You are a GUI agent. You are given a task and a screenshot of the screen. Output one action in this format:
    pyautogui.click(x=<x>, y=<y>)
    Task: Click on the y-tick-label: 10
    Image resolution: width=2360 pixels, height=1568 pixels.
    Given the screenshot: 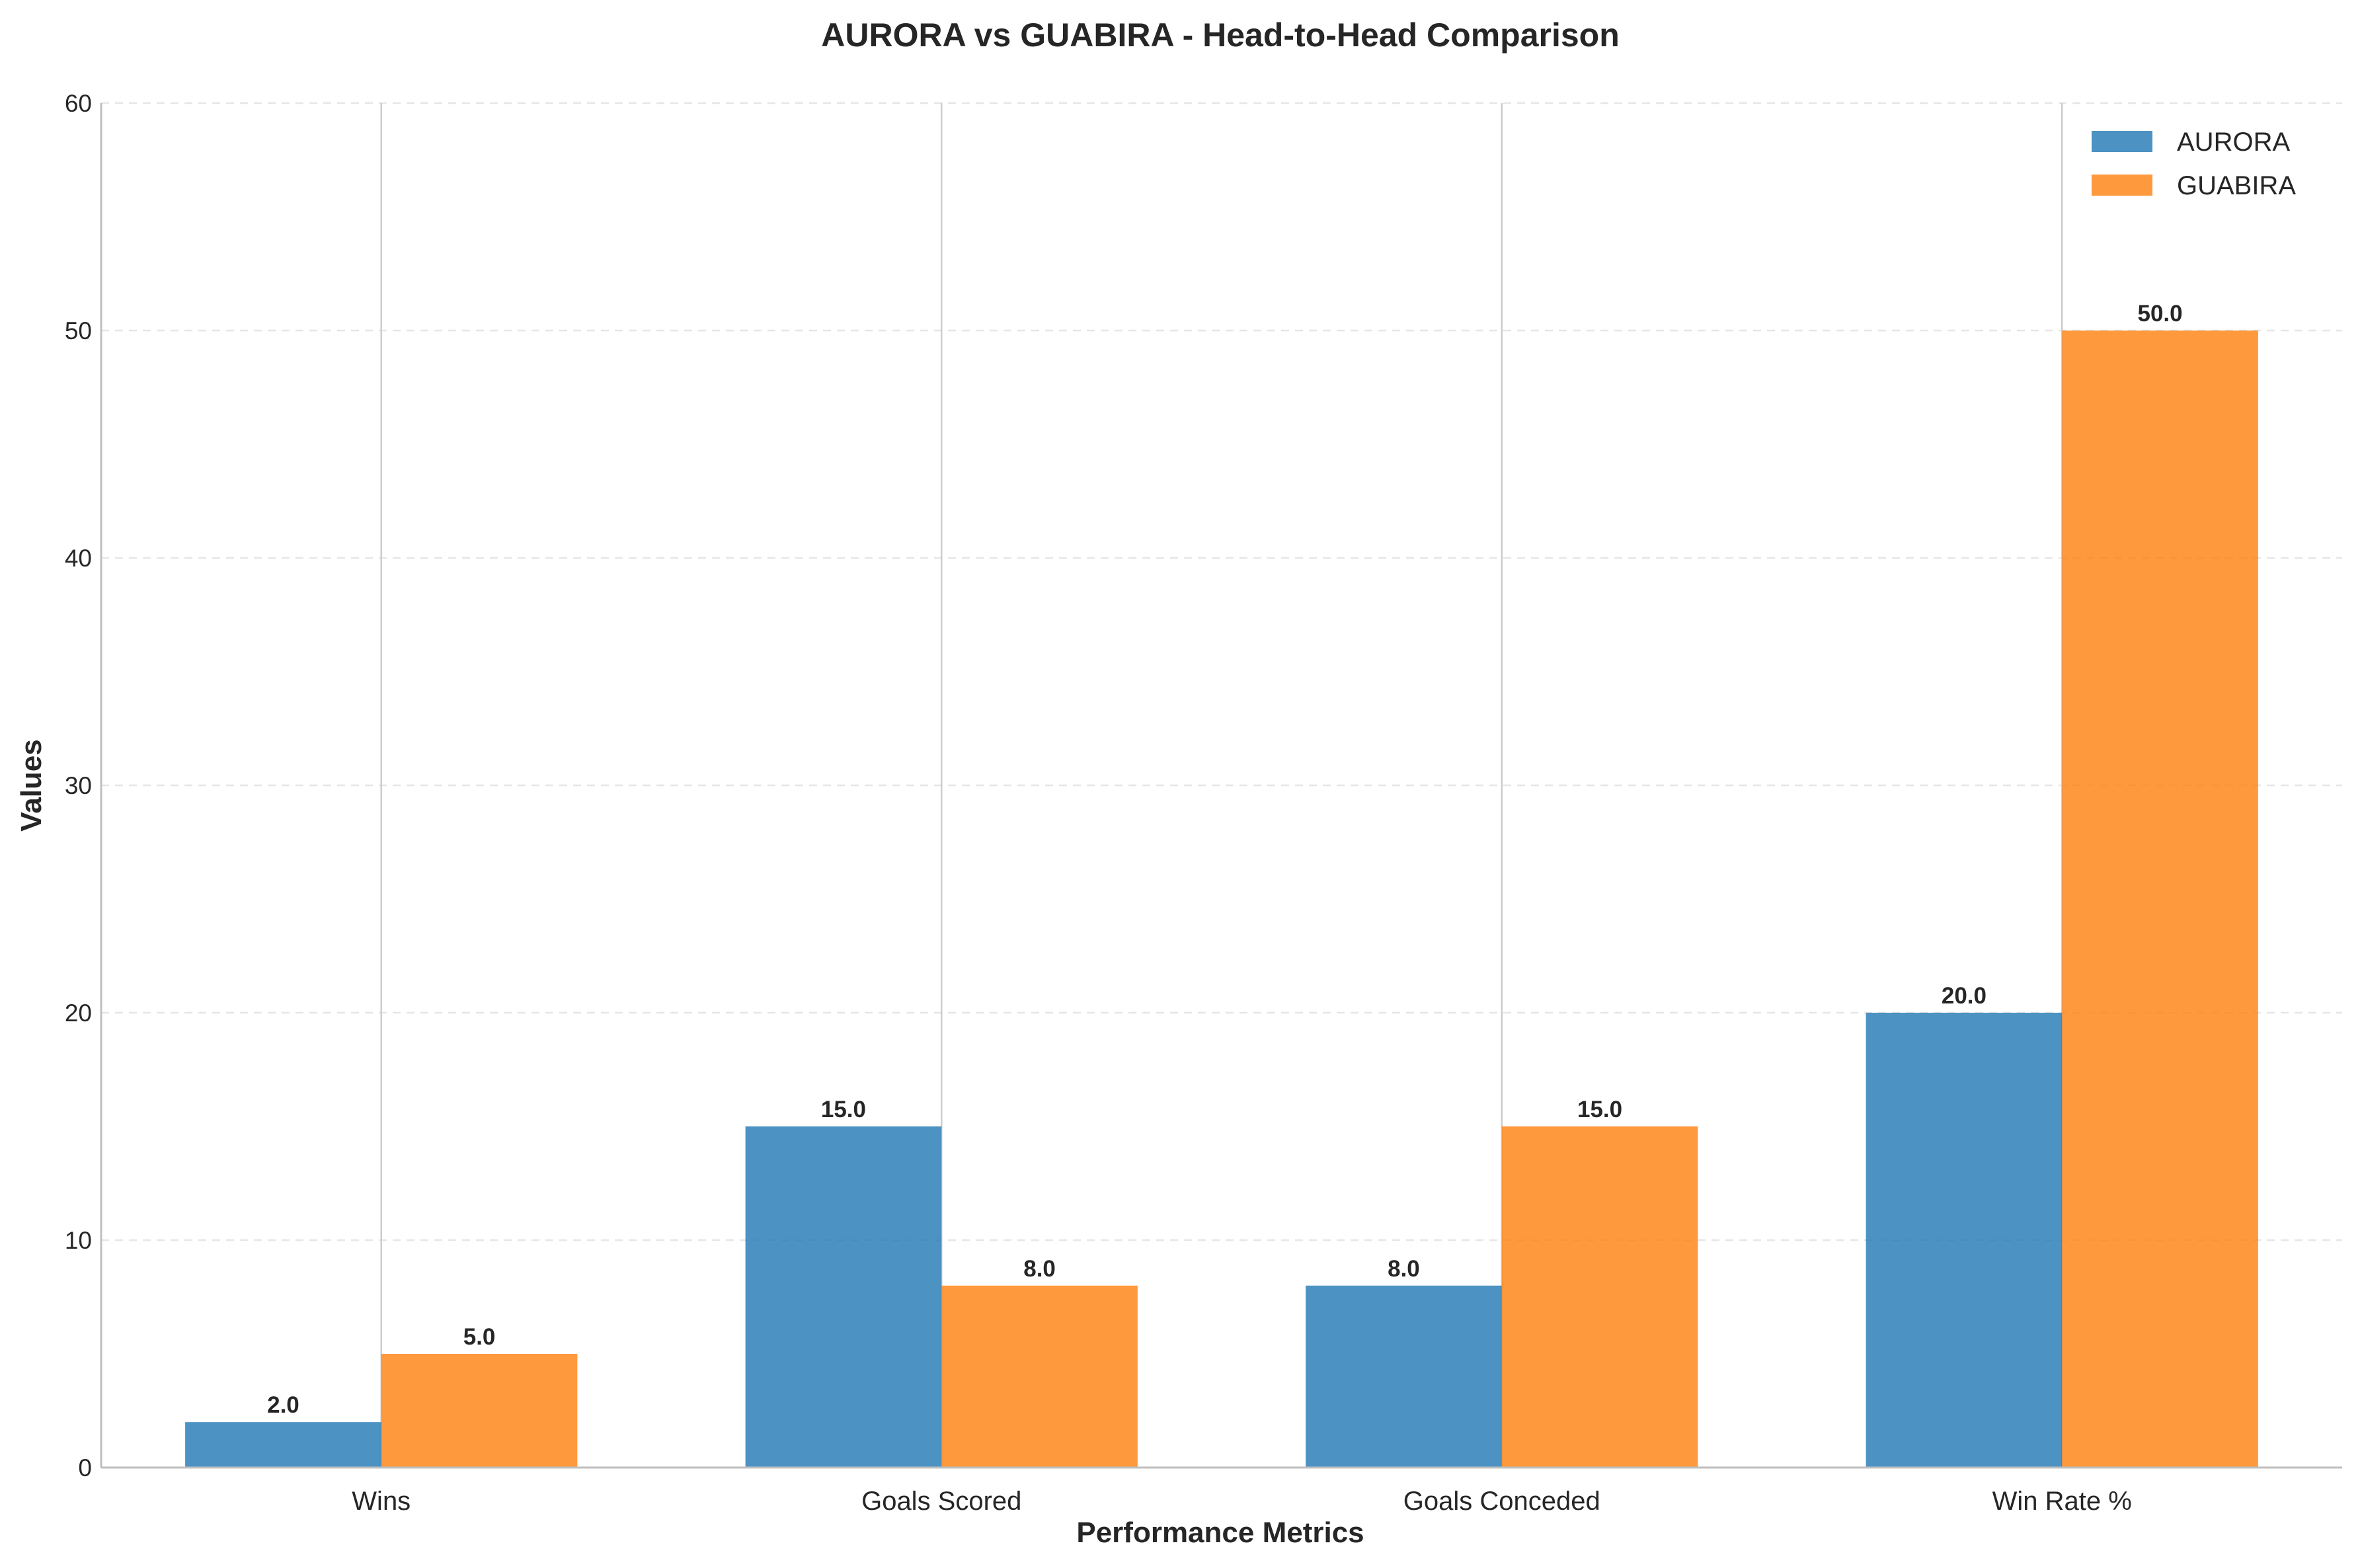 What is the action you would take?
    pyautogui.click(x=78, y=1240)
    